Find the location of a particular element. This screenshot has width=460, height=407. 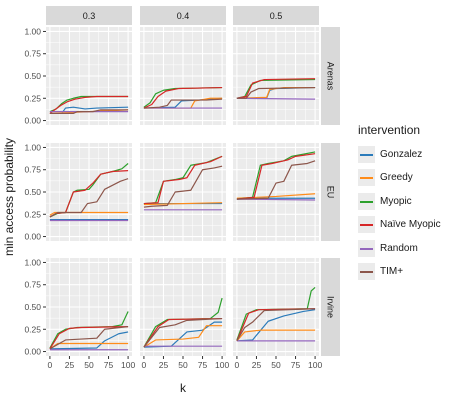

legend-key-tim-plus is located at coordinates (366, 271).